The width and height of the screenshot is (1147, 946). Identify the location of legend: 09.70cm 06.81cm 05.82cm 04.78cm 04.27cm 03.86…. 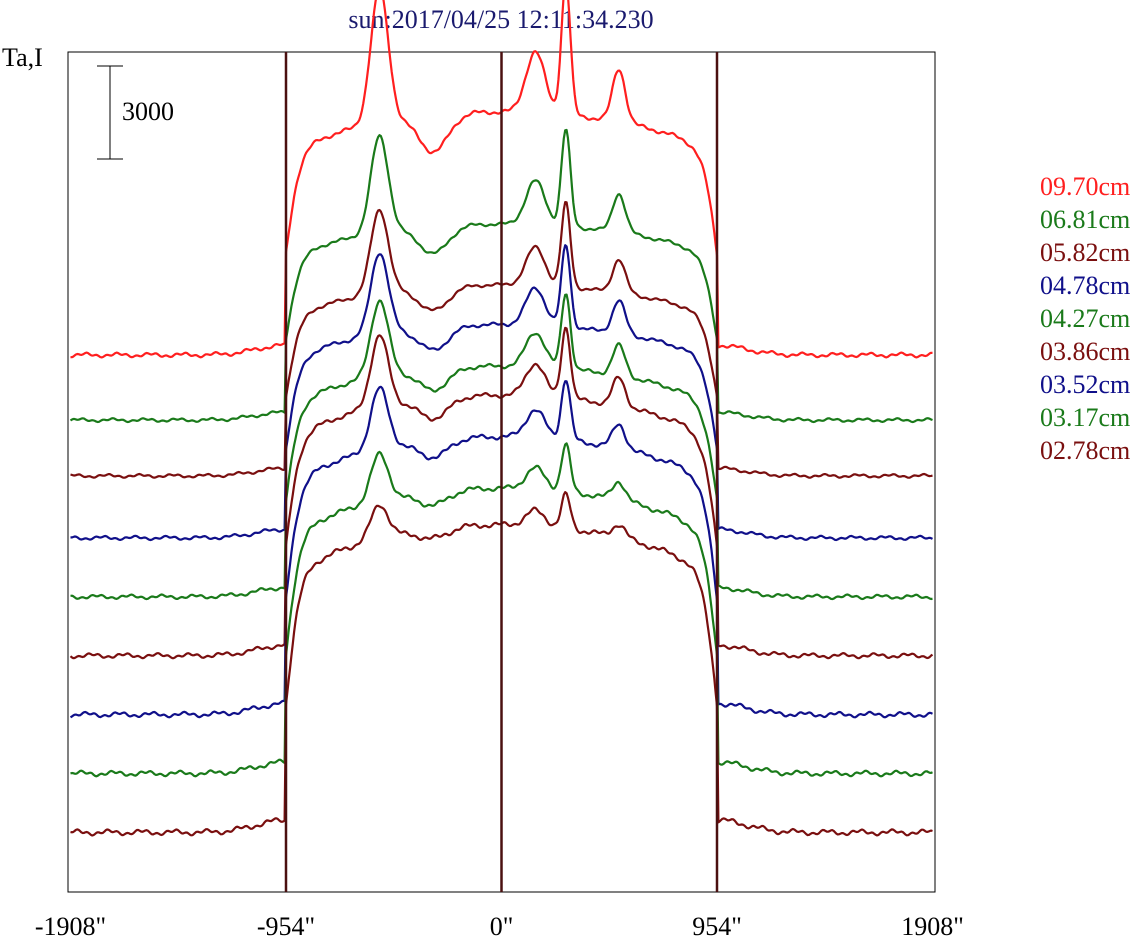
(1085, 318).